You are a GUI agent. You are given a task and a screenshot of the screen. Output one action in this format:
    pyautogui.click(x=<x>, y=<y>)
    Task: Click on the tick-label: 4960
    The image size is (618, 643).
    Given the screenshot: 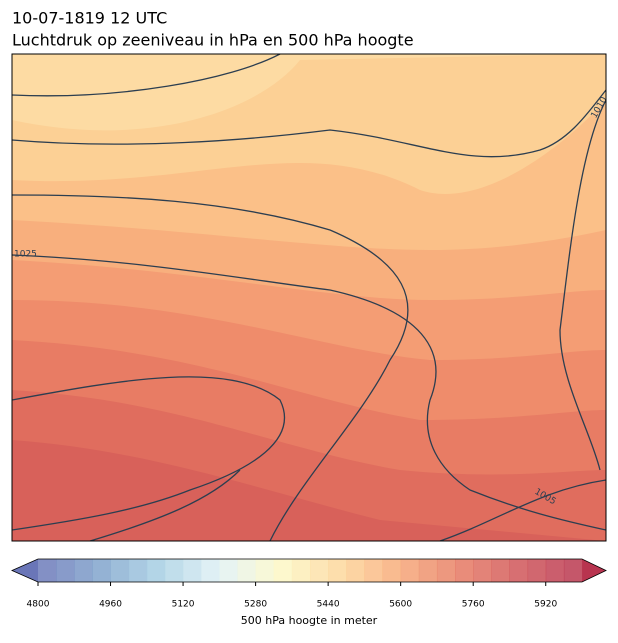 What is the action you would take?
    pyautogui.click(x=110, y=605)
    